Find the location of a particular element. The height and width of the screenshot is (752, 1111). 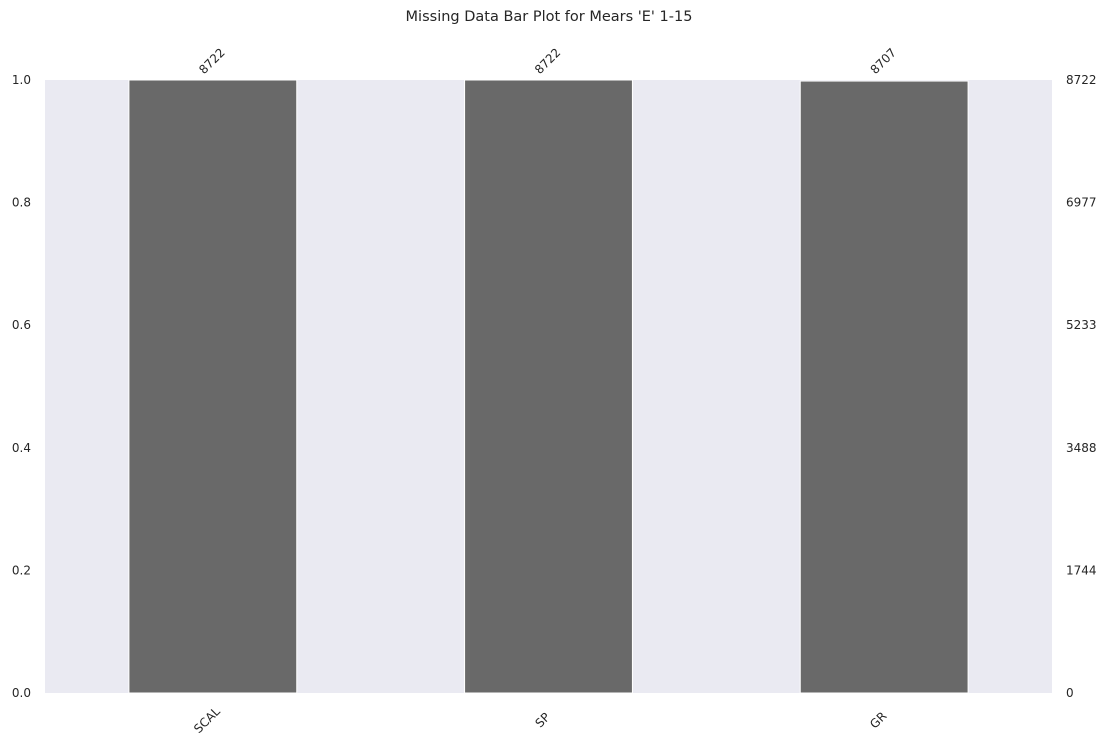

left-tick-label: 1.0 is located at coordinates (21, 80).